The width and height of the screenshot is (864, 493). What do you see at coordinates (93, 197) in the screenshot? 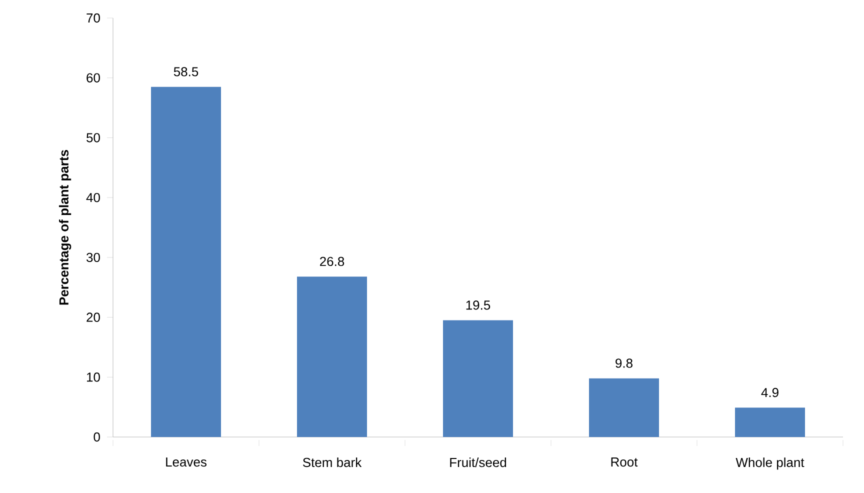
I see `y-tick-label: 40` at bounding box center [93, 197].